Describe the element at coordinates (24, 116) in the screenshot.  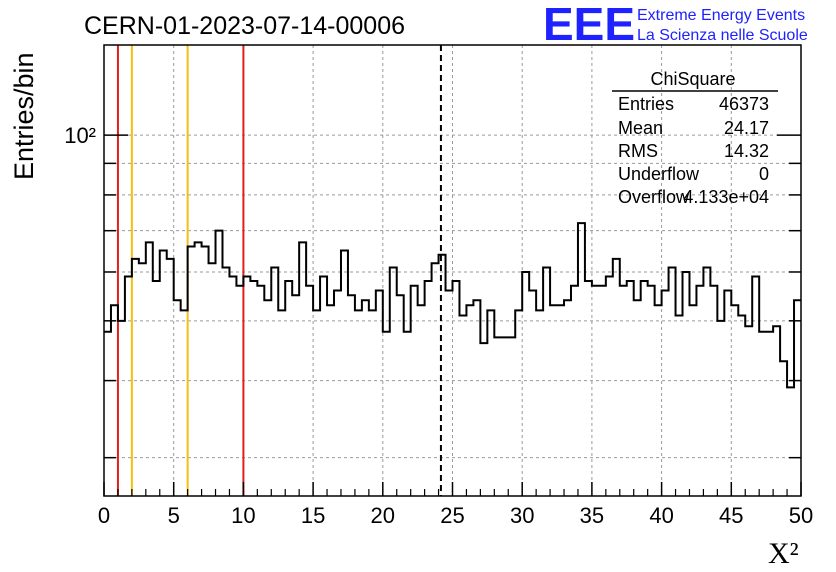
I see `y-axis-label: Entries/bin` at that location.